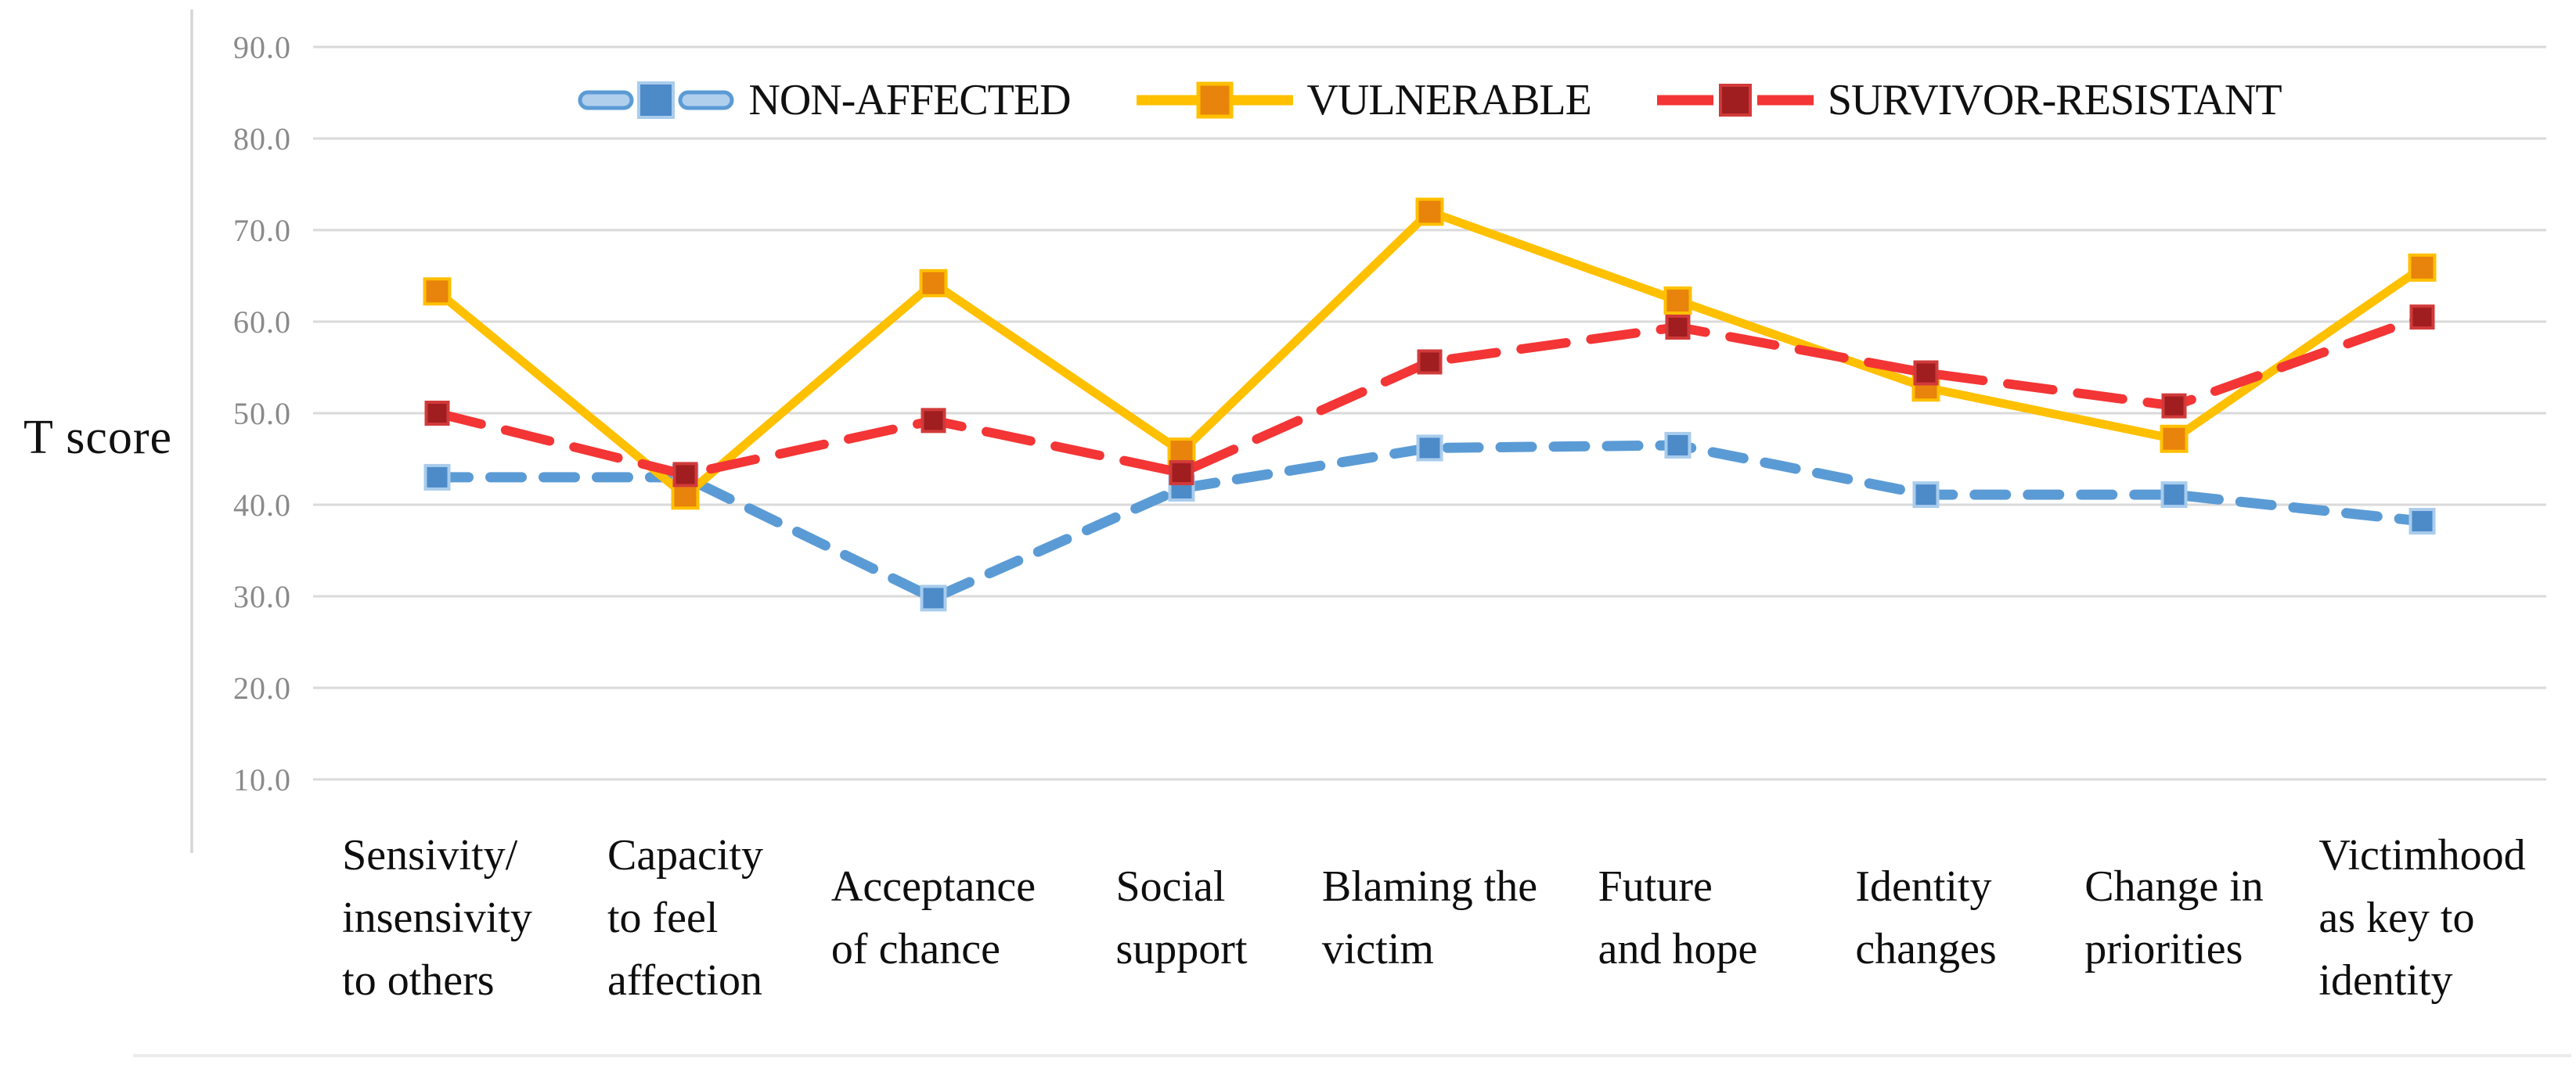  I want to click on category-label-2: Capacity to feel affection, so click(686, 917).